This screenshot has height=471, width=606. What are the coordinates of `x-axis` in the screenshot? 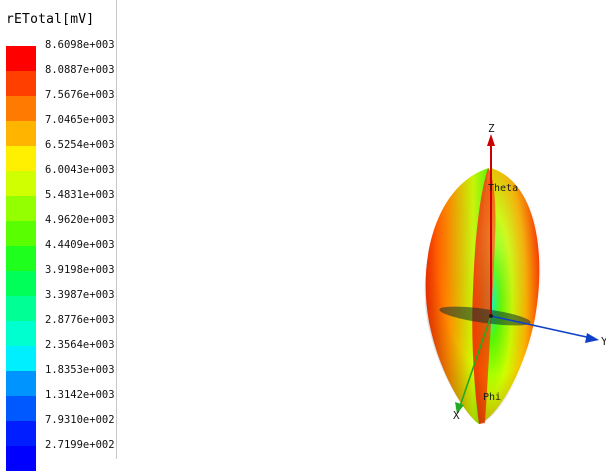 It's located at (475, 361).